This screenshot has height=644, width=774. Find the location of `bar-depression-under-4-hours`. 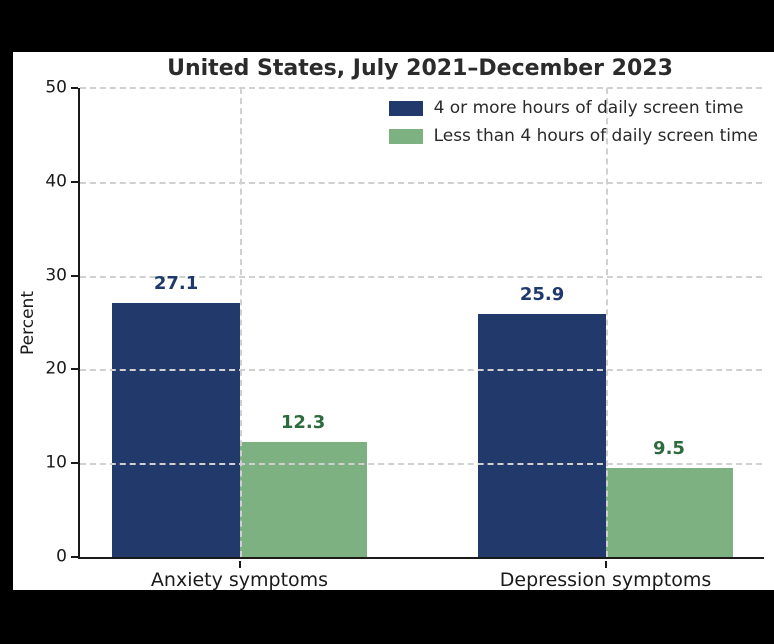

bar-depression-under-4-hours is located at coordinates (669, 512).